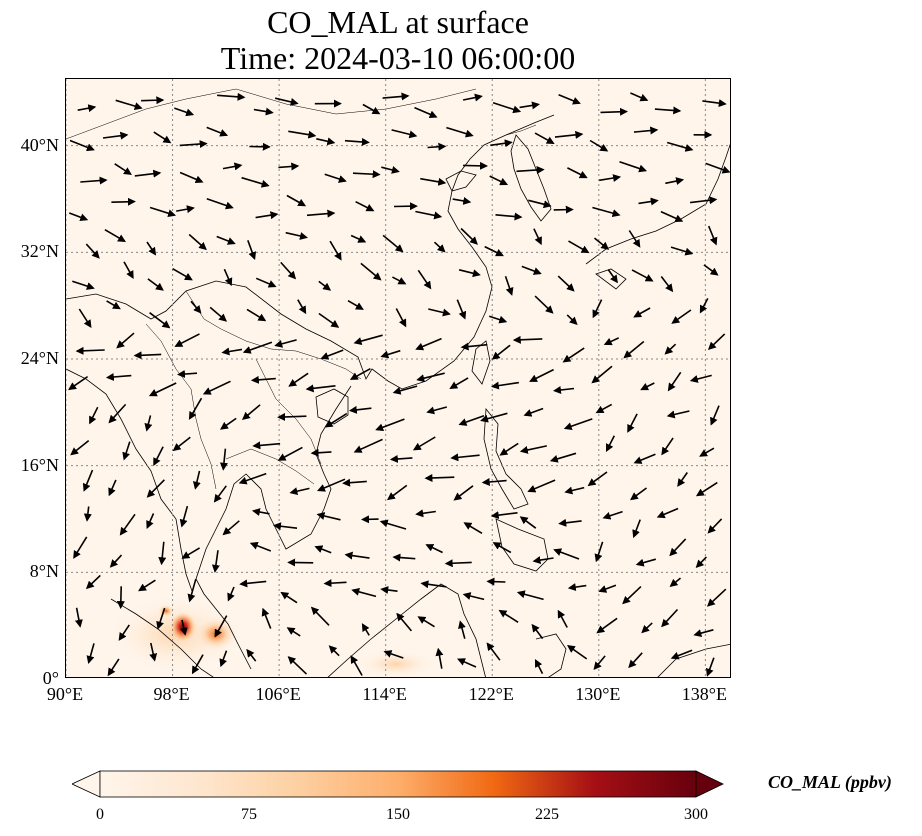 The height and width of the screenshot is (836, 922). I want to click on coast-hainan, so click(332, 406).